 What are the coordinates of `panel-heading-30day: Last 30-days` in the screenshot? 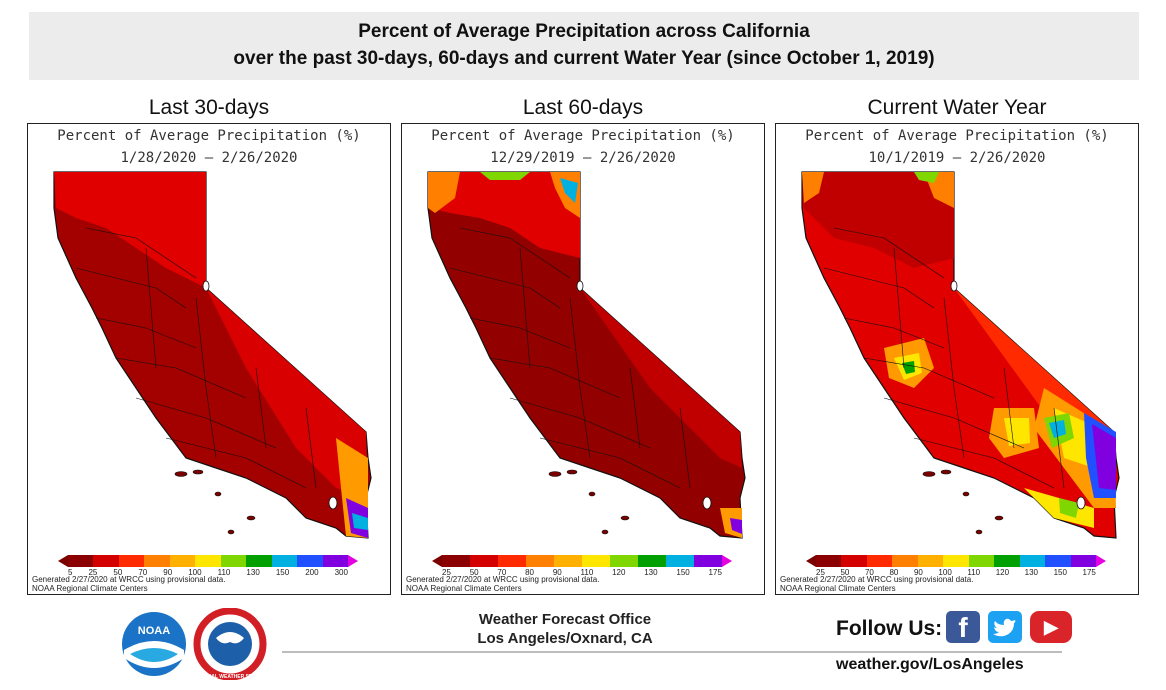 It's located at (209, 107).